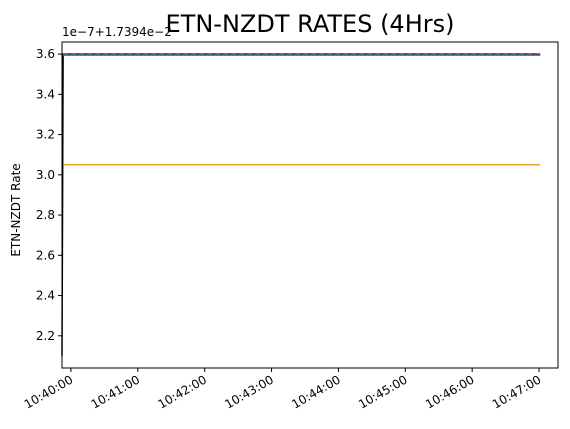 Image resolution: width=570 pixels, height=429 pixels. What do you see at coordinates (49, 195) in the screenshot?
I see `y-ticks: 2.2 2.4 2.6 2.8 3.0 3.2 3.4 3.6` at bounding box center [49, 195].